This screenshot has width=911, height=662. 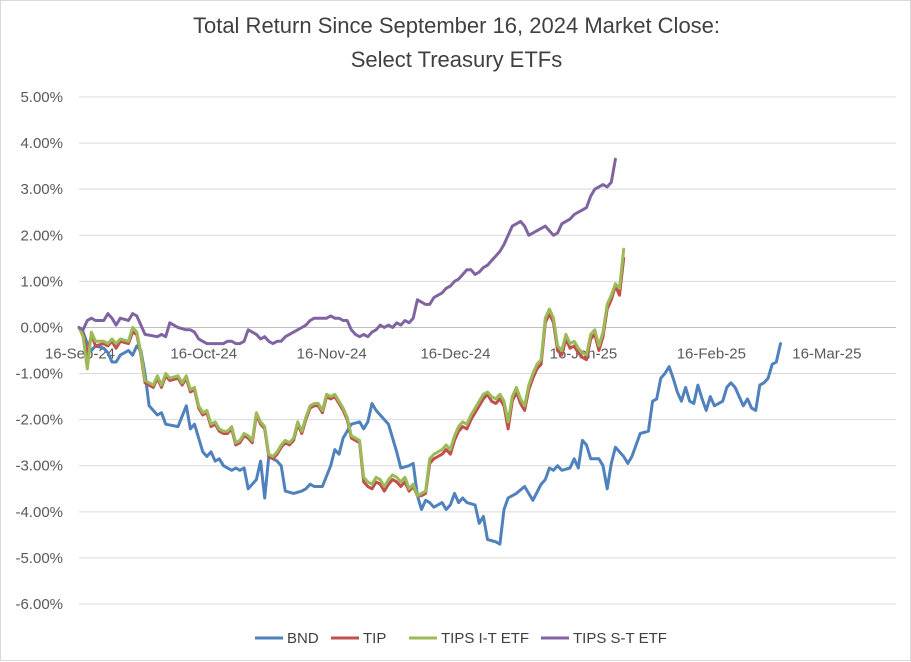 I want to click on legend-label: TIPS I-T ETF, so click(x=485, y=638).